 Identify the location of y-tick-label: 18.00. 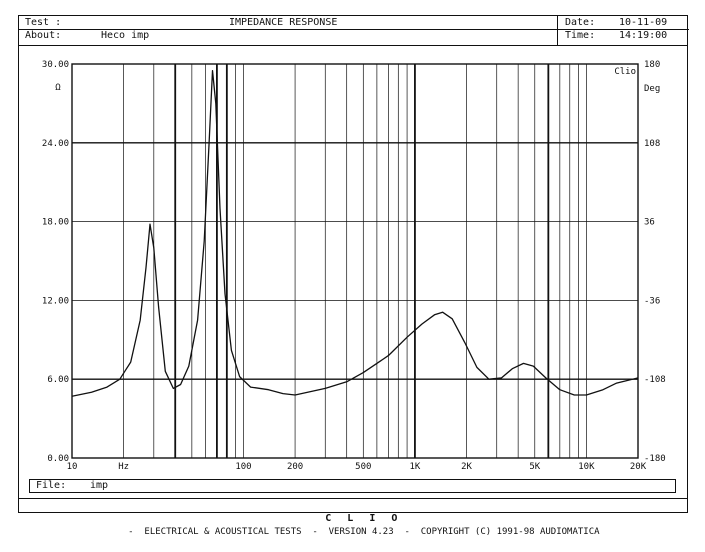
(55, 223).